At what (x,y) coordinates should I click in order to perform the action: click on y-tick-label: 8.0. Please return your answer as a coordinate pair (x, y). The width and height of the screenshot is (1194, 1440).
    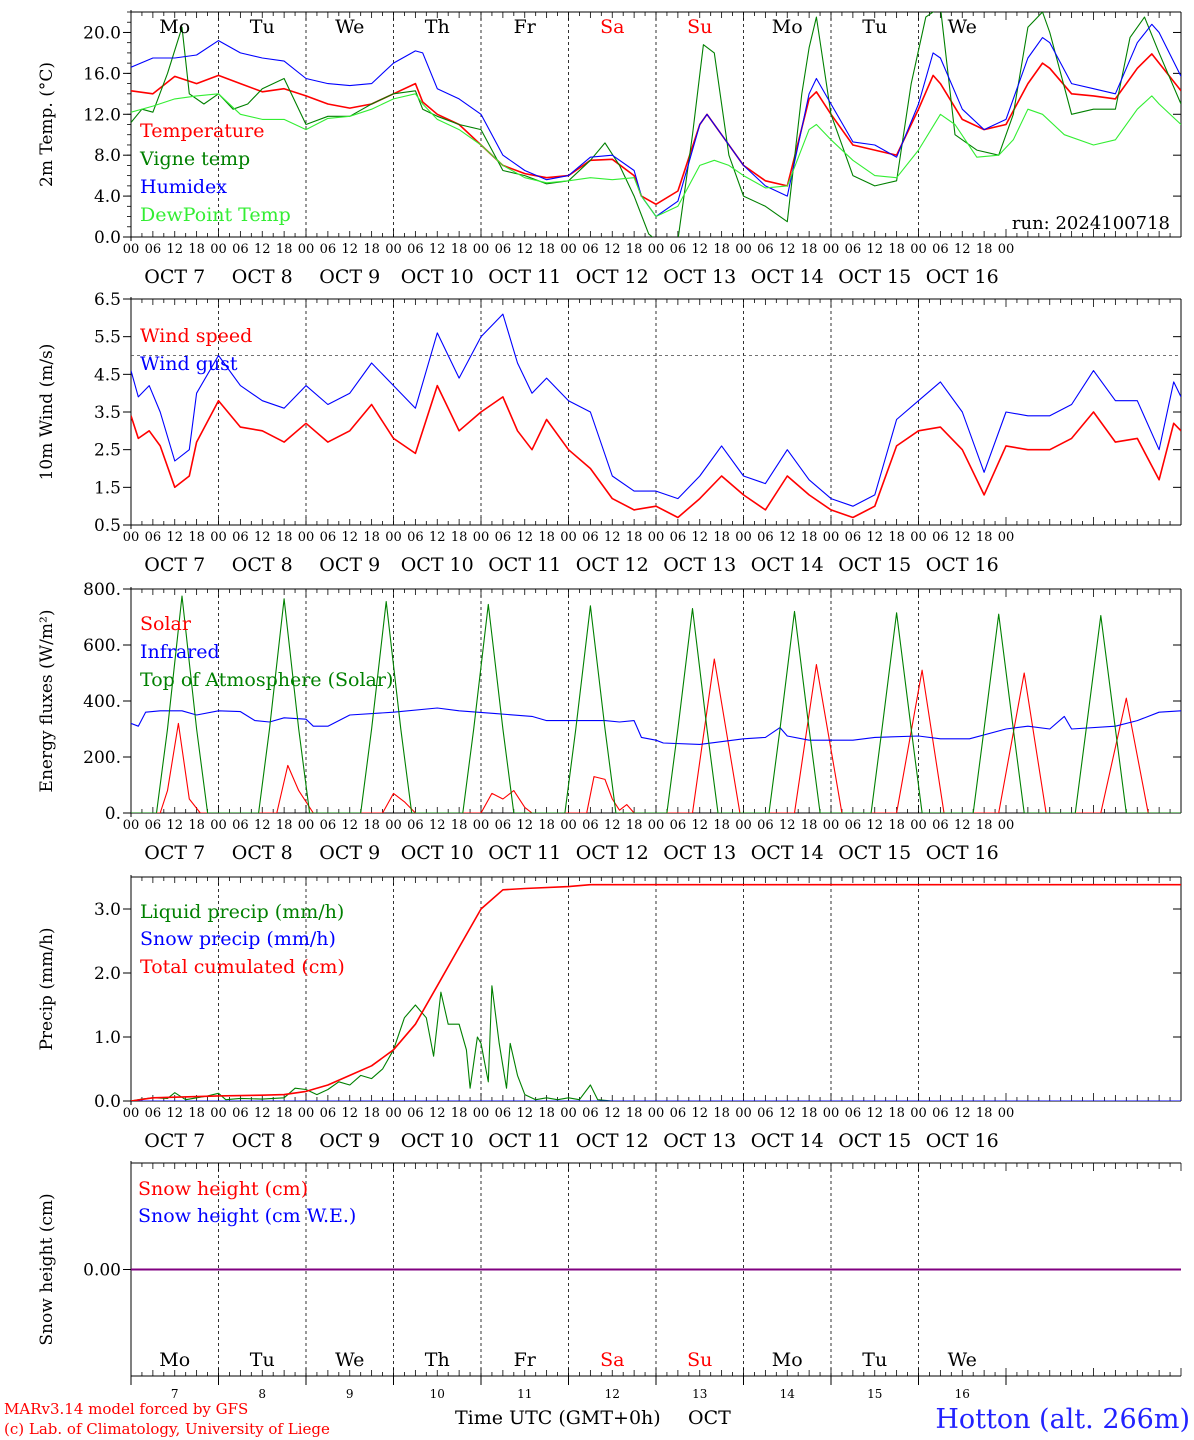
    Looking at the image, I should click on (107, 156).